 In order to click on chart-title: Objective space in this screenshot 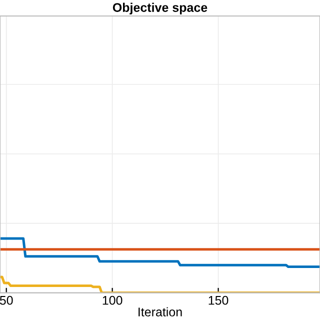, I will do `click(160, 8)`.